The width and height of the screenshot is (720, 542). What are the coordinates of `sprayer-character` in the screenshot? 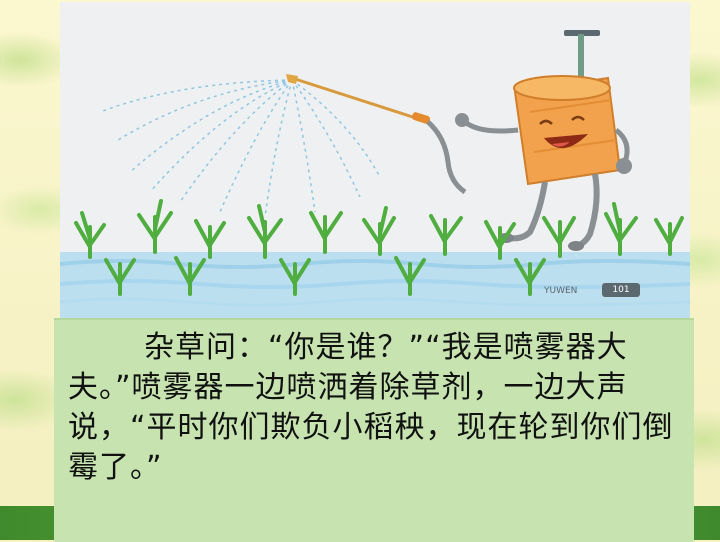 It's located at (543, 140).